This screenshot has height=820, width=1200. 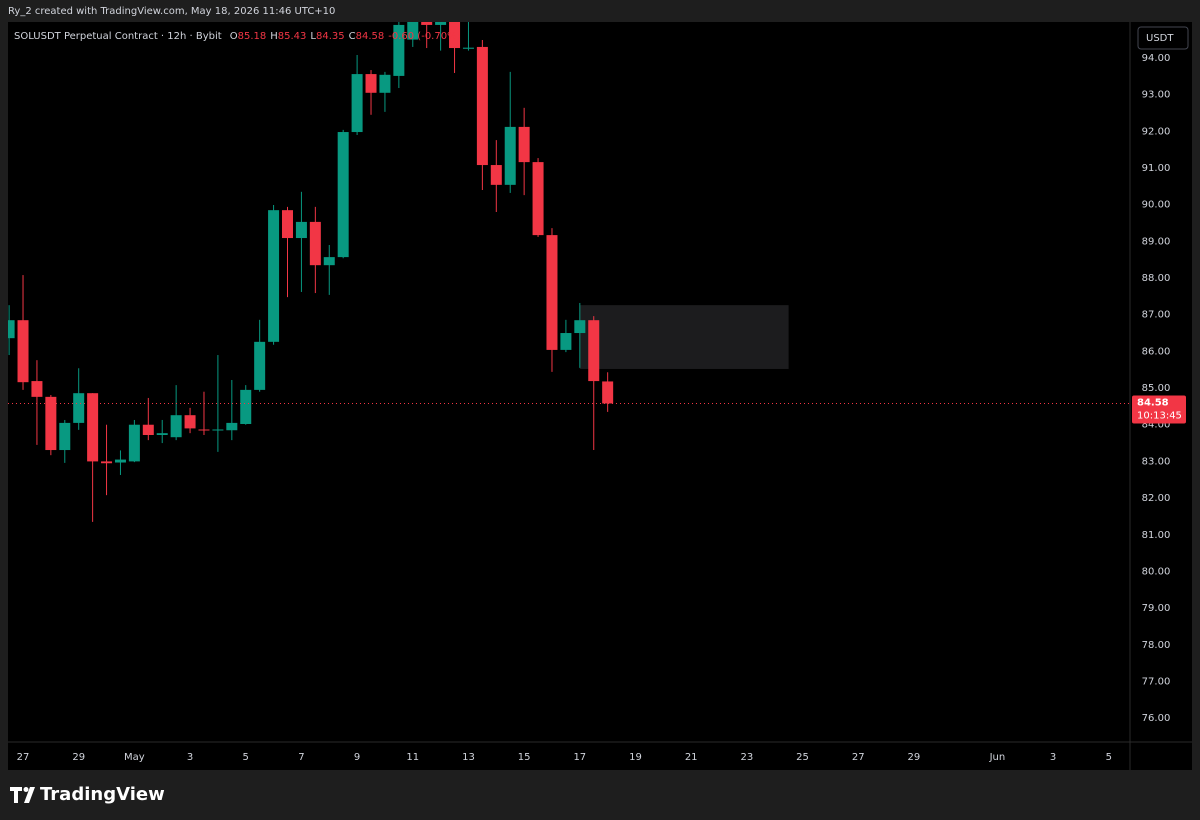 What do you see at coordinates (1156, 718) in the screenshot?
I see `y-tick-label: 76.00` at bounding box center [1156, 718].